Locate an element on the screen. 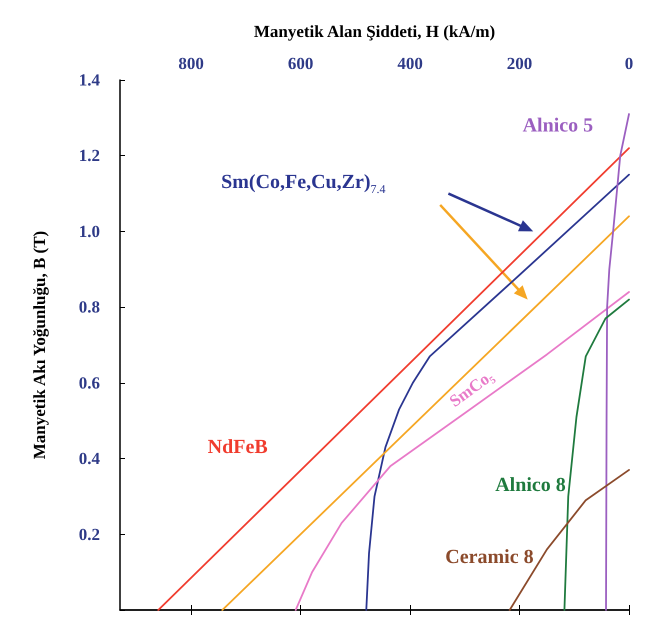 The width and height of the screenshot is (651, 624). y-tick-label: 0.2 is located at coordinates (89, 534).